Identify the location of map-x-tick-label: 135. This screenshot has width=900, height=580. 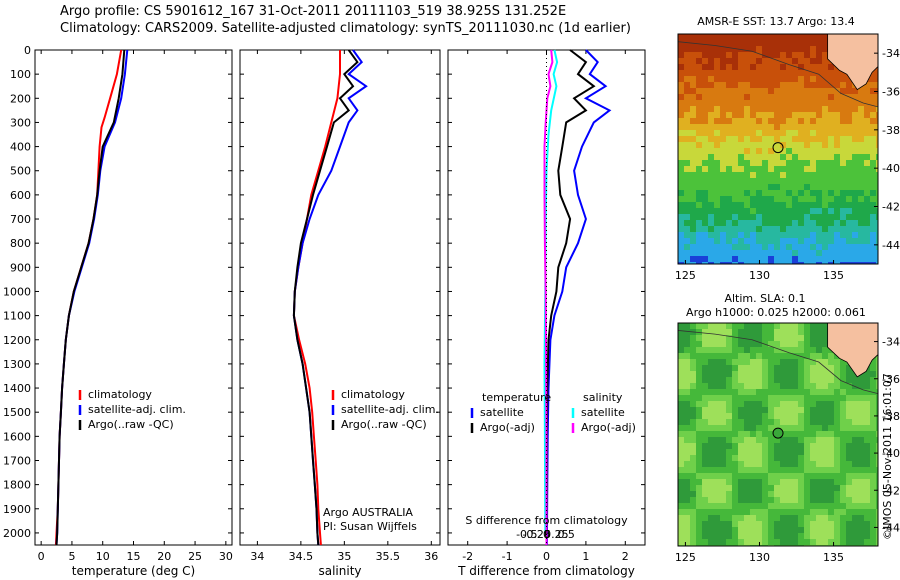
(833, 275).